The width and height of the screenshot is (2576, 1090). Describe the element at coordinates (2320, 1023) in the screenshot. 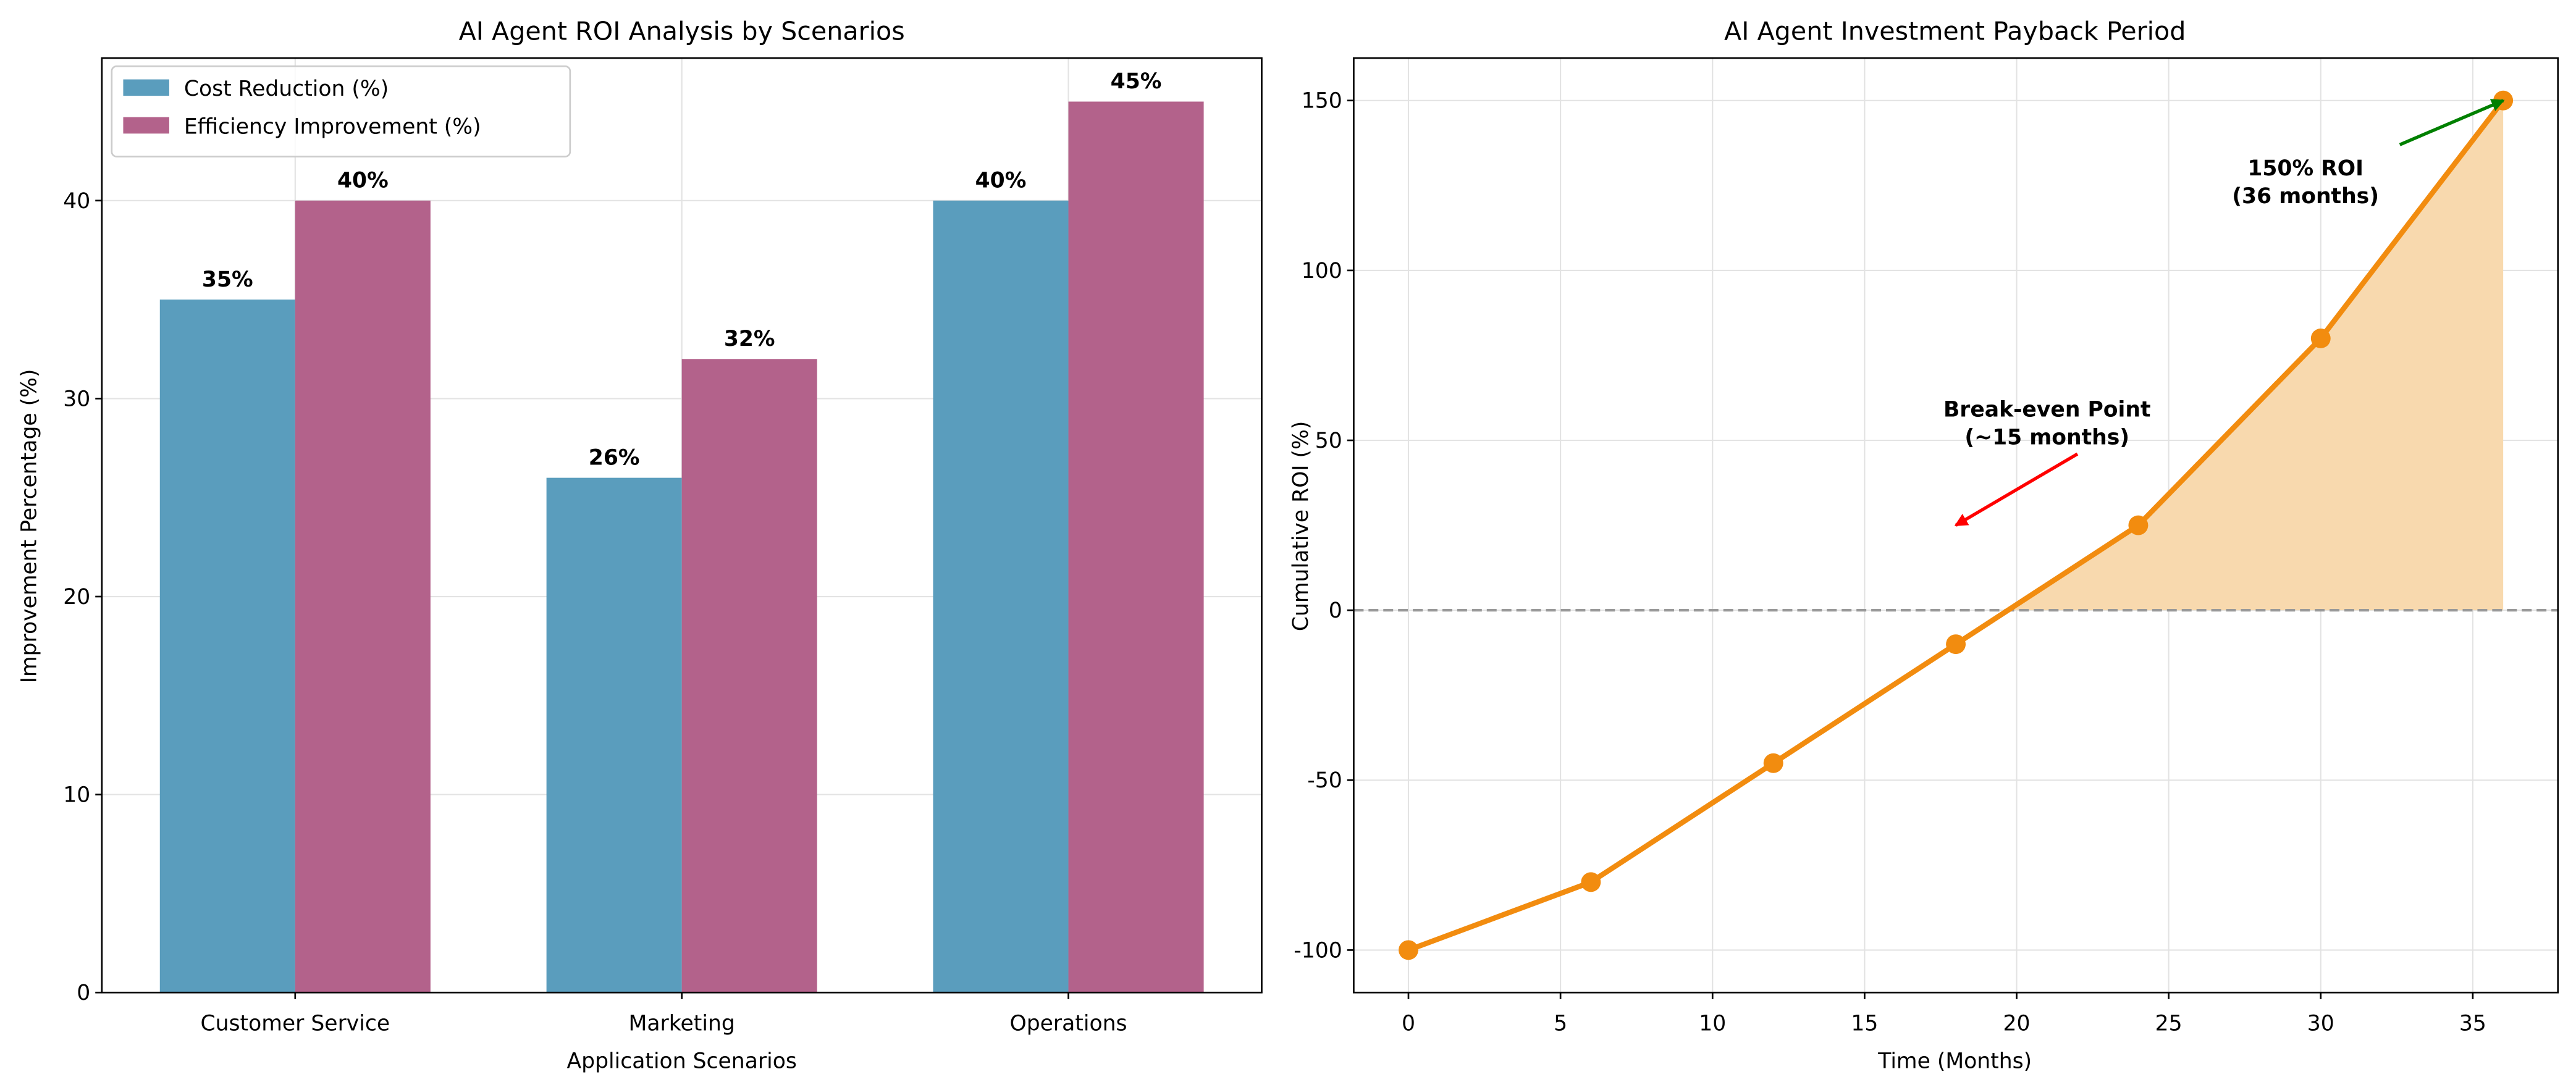

I see `x-tick-label: 30` at that location.